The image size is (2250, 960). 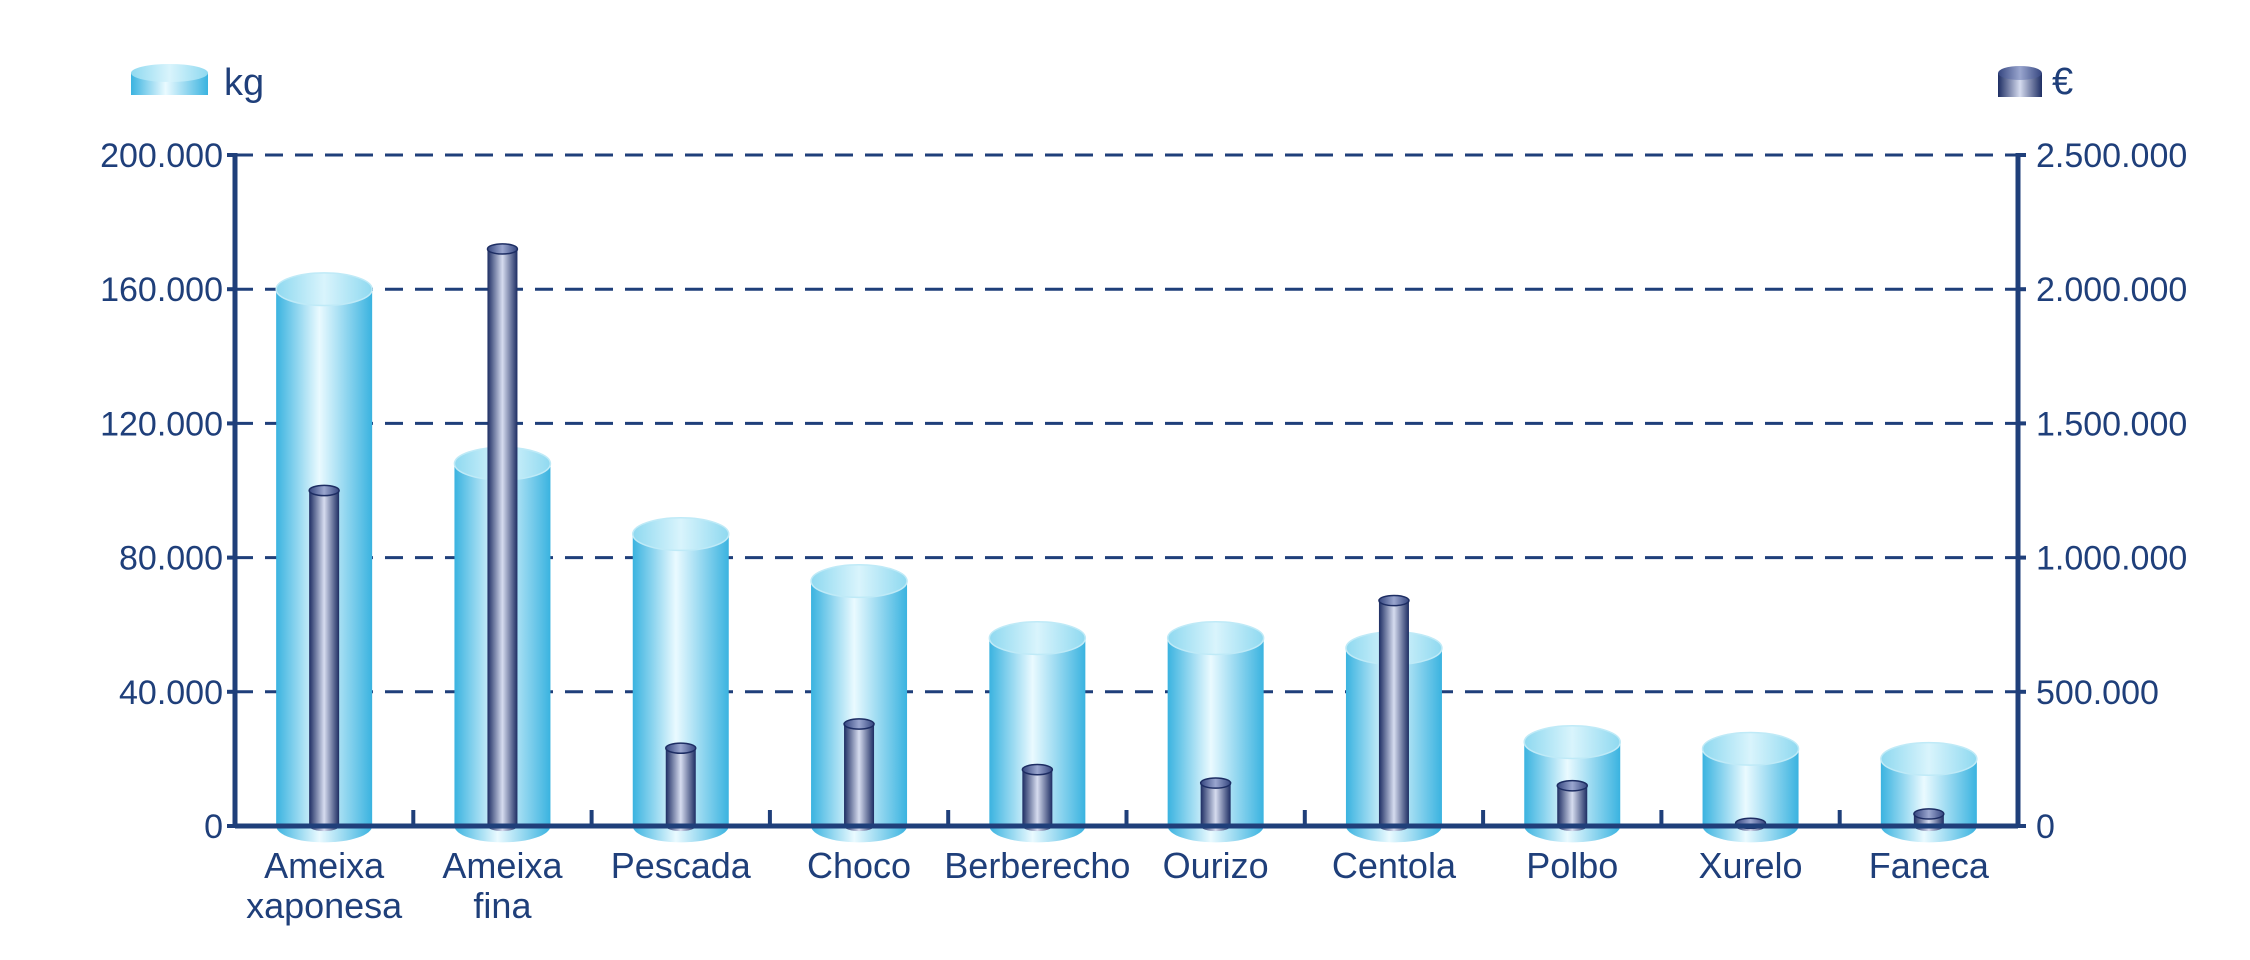 What do you see at coordinates (213, 827) in the screenshot?
I see `left-axis-tick-label: 0` at bounding box center [213, 827].